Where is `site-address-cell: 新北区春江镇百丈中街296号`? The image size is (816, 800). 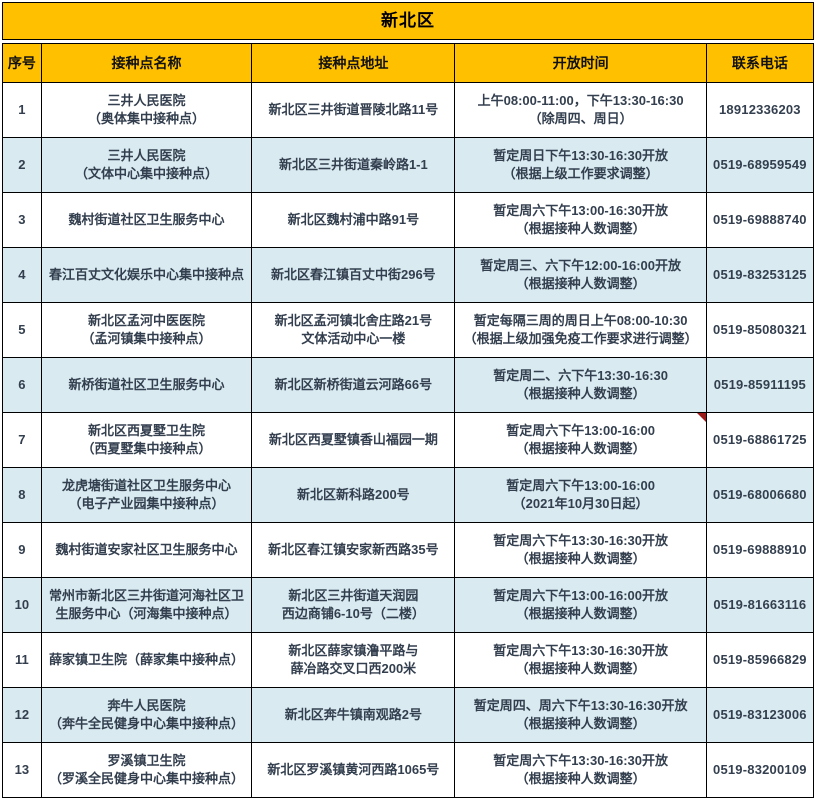 site-address-cell: 新北区春江镇百丈中街296号 is located at coordinates (353, 275).